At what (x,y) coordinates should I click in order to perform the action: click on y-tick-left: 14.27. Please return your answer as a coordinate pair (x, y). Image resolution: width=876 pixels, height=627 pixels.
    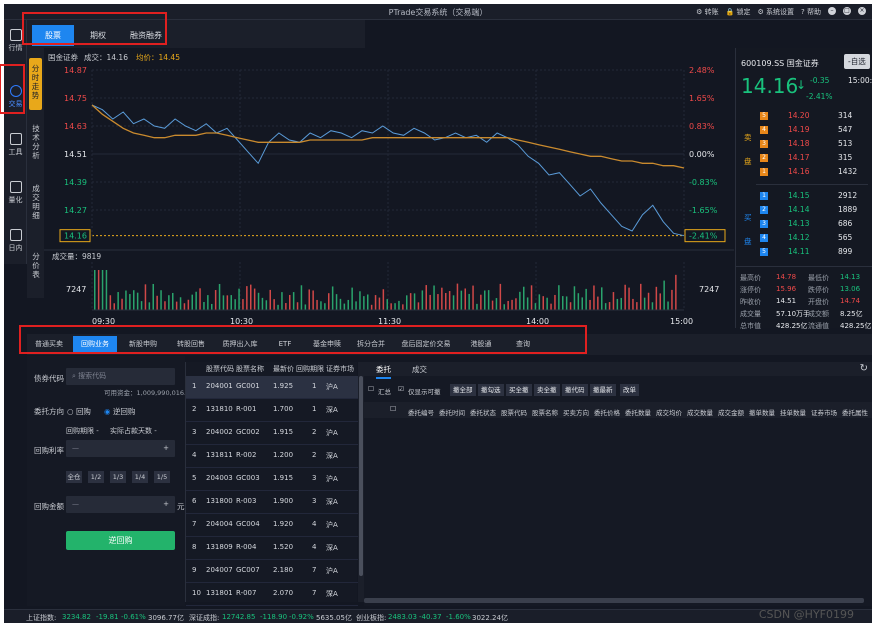
    Looking at the image, I should click on (75, 210).